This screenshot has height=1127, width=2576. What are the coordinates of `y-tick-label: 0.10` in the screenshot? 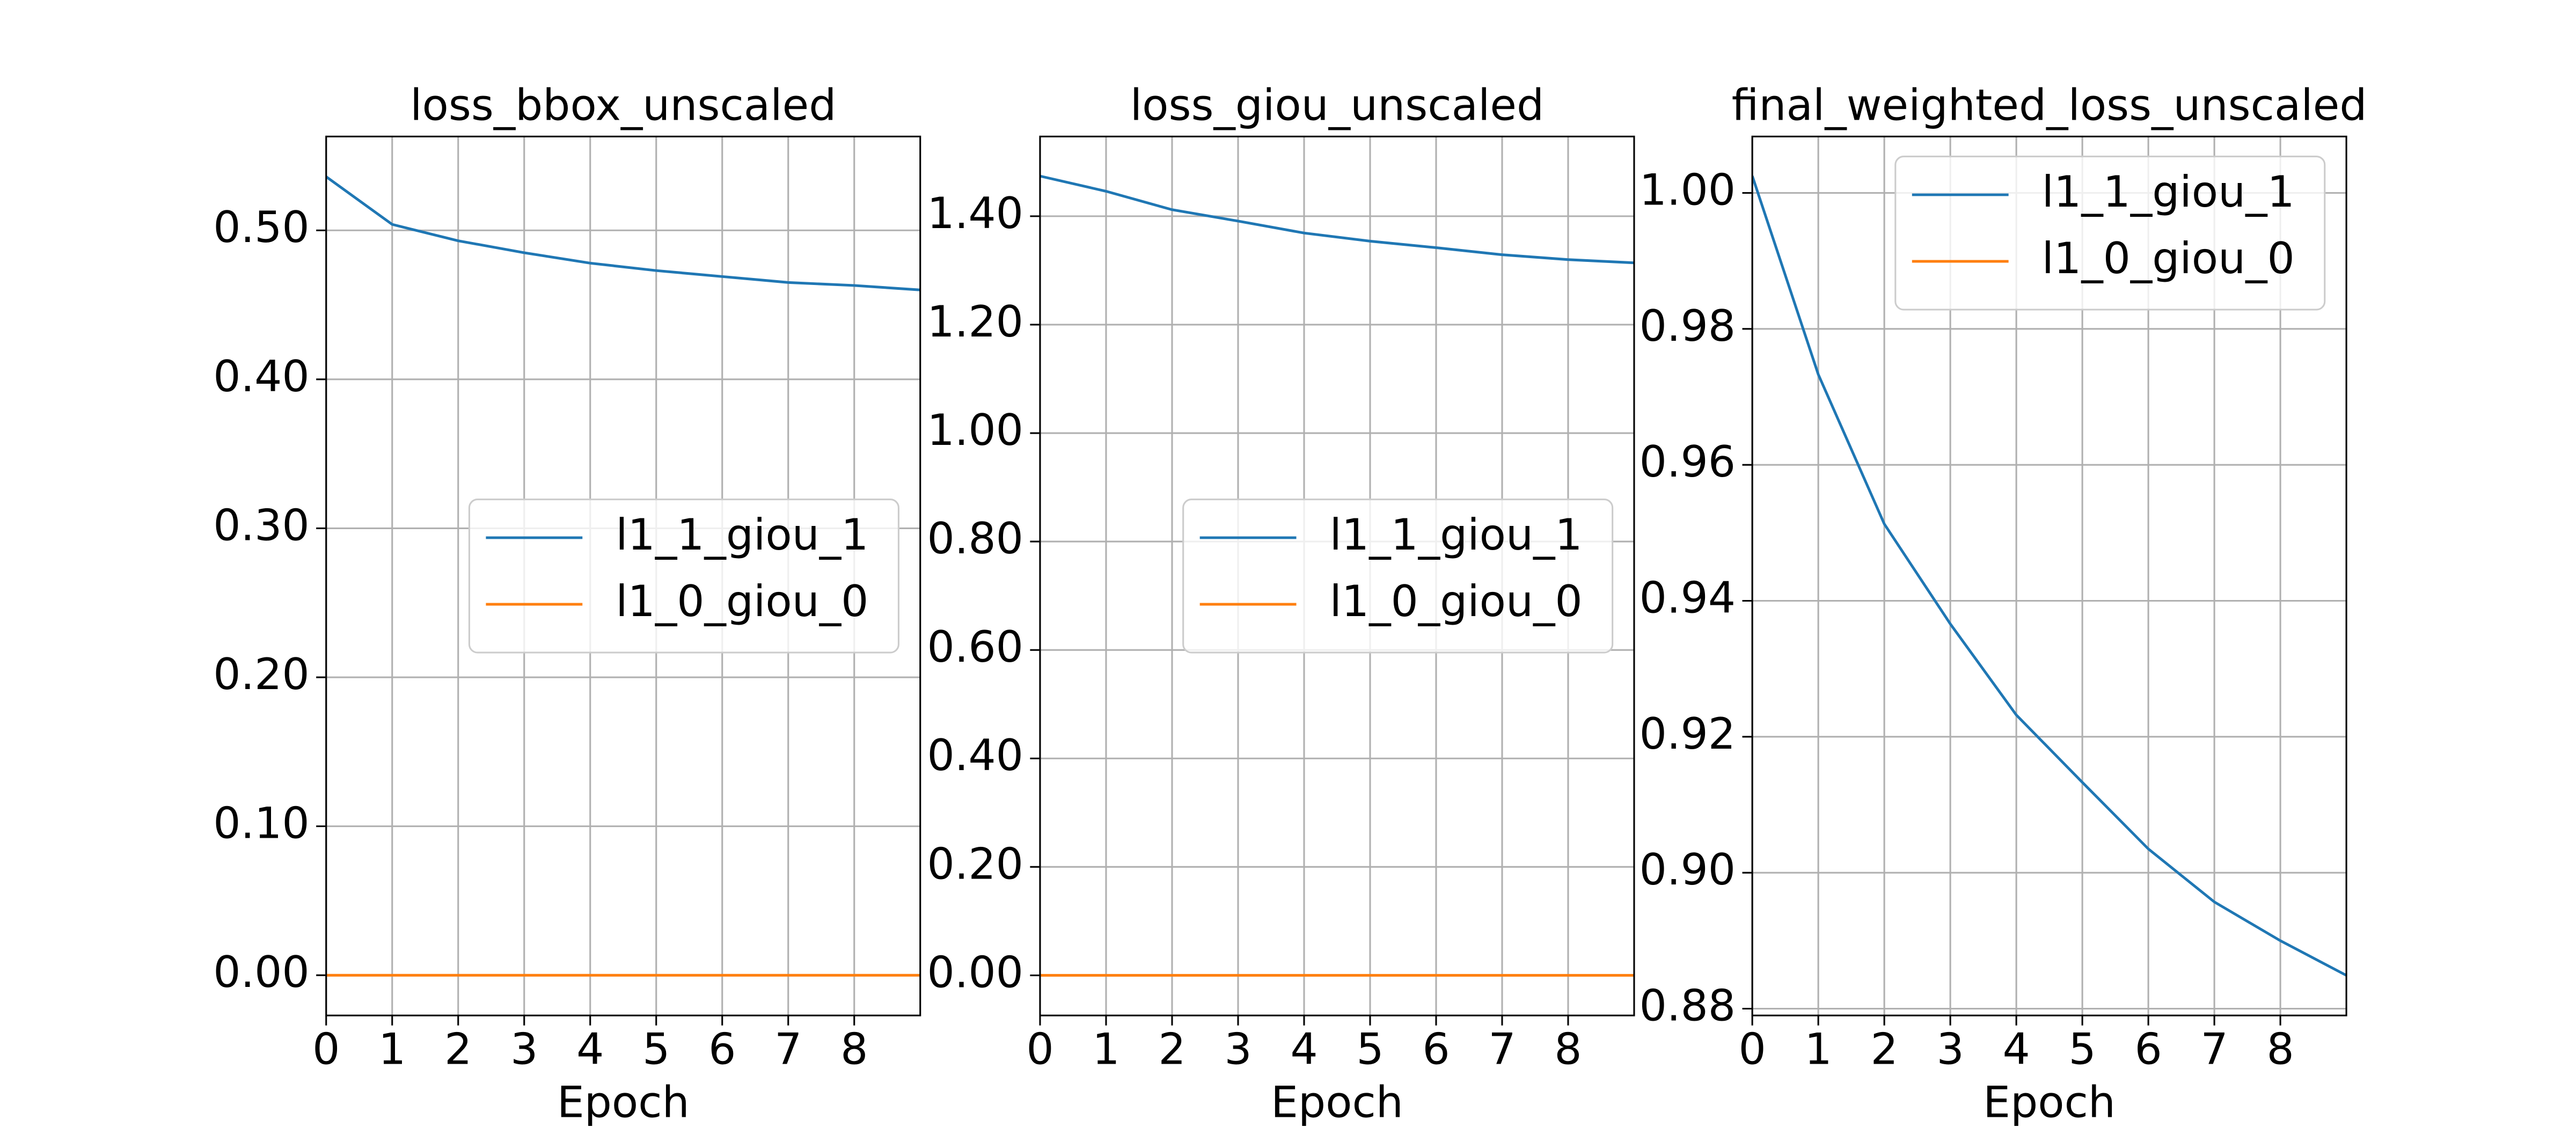 It's located at (261, 824).